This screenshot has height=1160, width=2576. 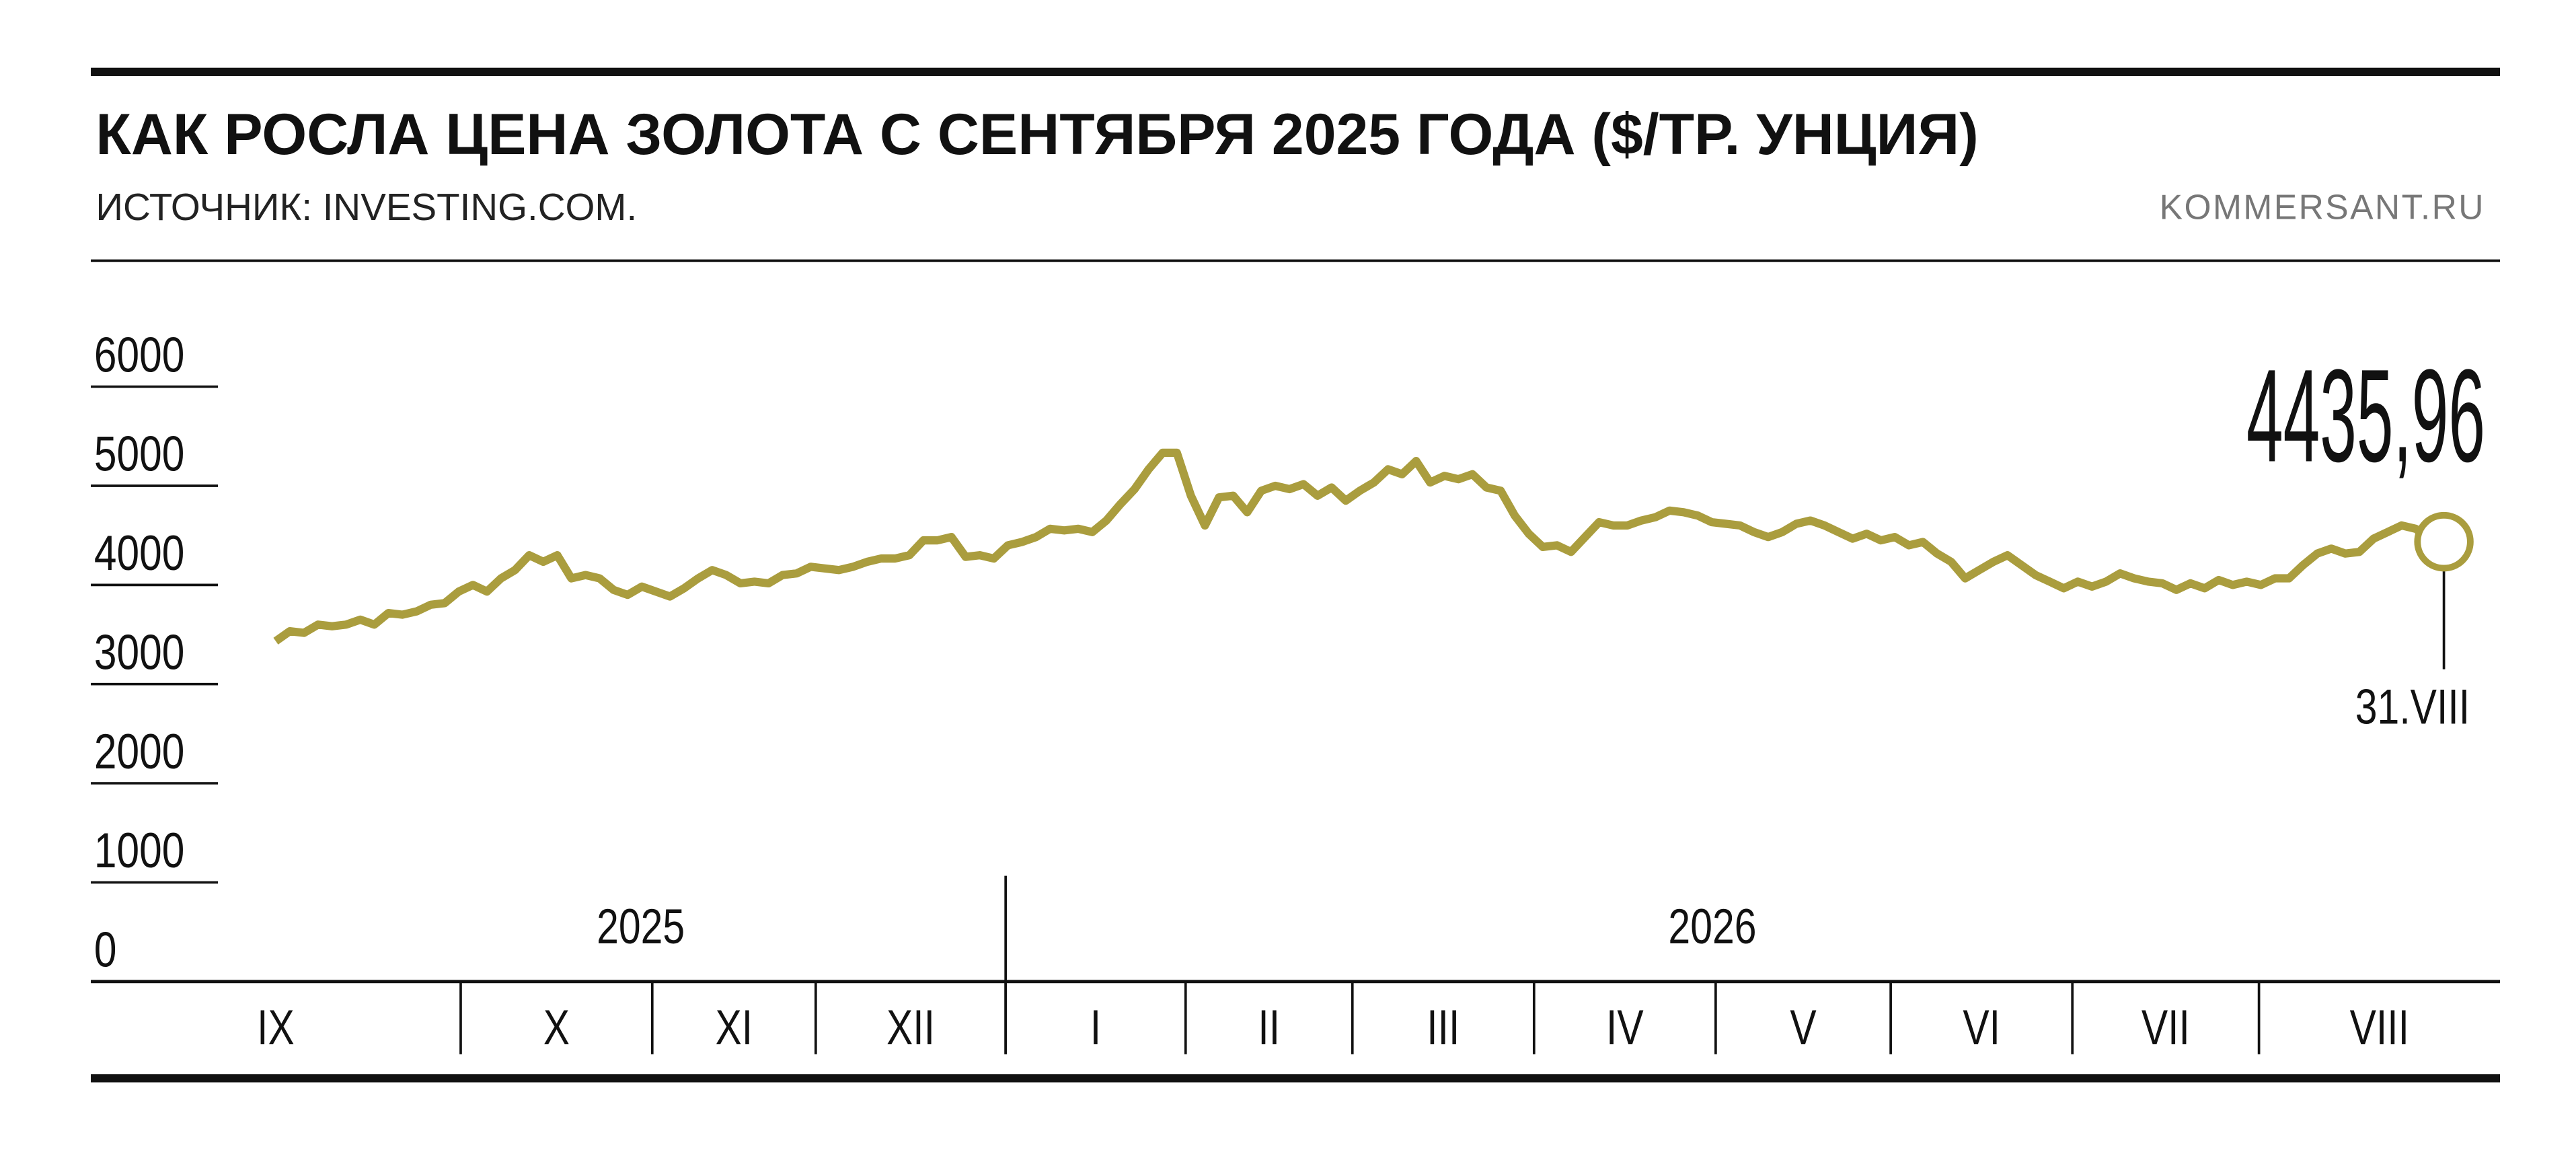 I want to click on y-tick-label: 3000, so click(x=139, y=652).